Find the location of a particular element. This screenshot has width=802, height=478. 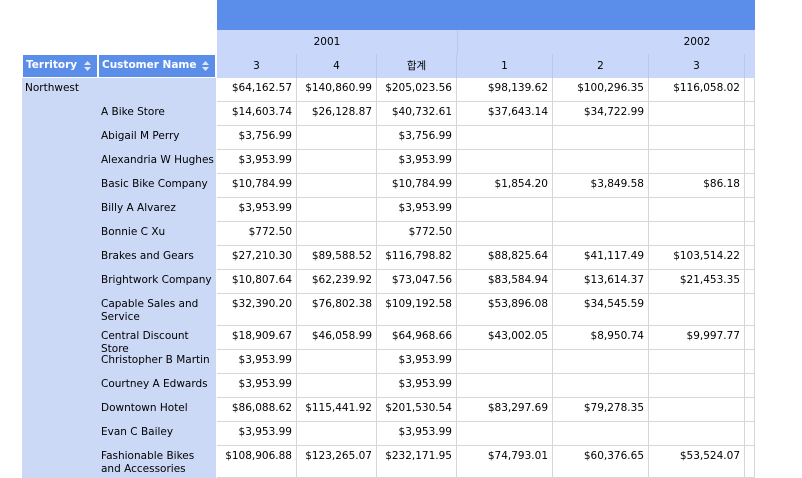

year-header: 2002 is located at coordinates (697, 42).